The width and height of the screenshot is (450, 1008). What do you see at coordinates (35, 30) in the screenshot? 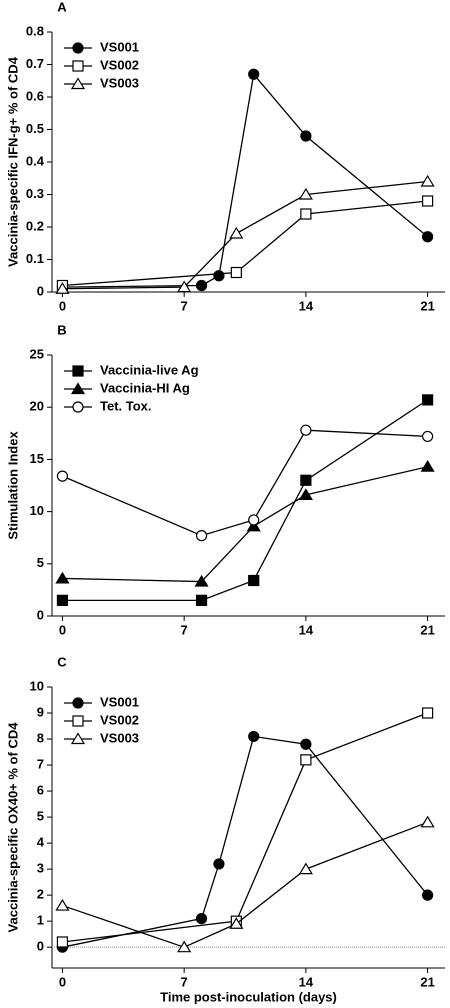
I see `y-tick-label: 0.8` at bounding box center [35, 30].